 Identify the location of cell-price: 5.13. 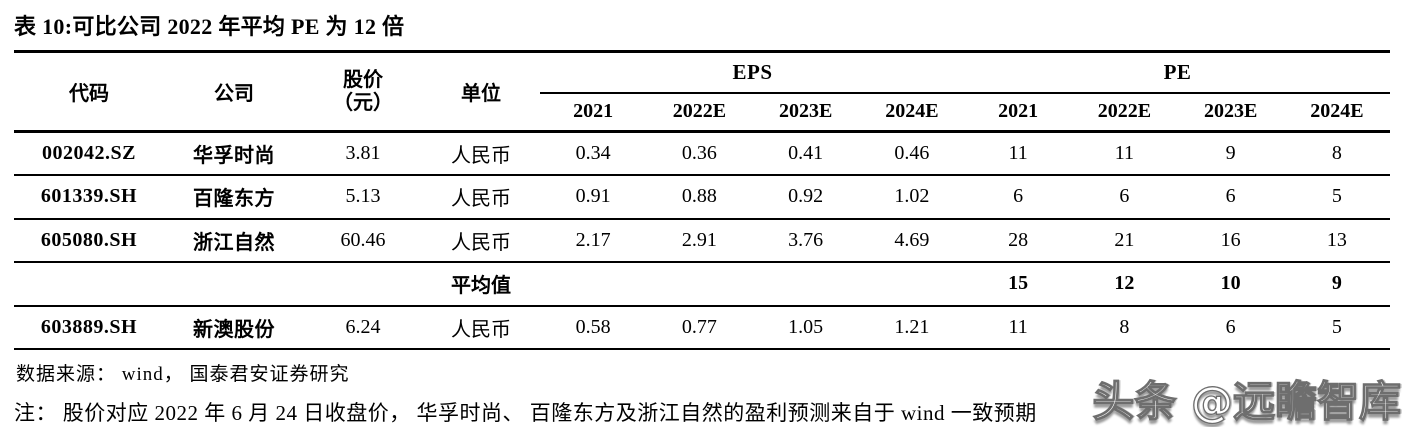
(363, 197).